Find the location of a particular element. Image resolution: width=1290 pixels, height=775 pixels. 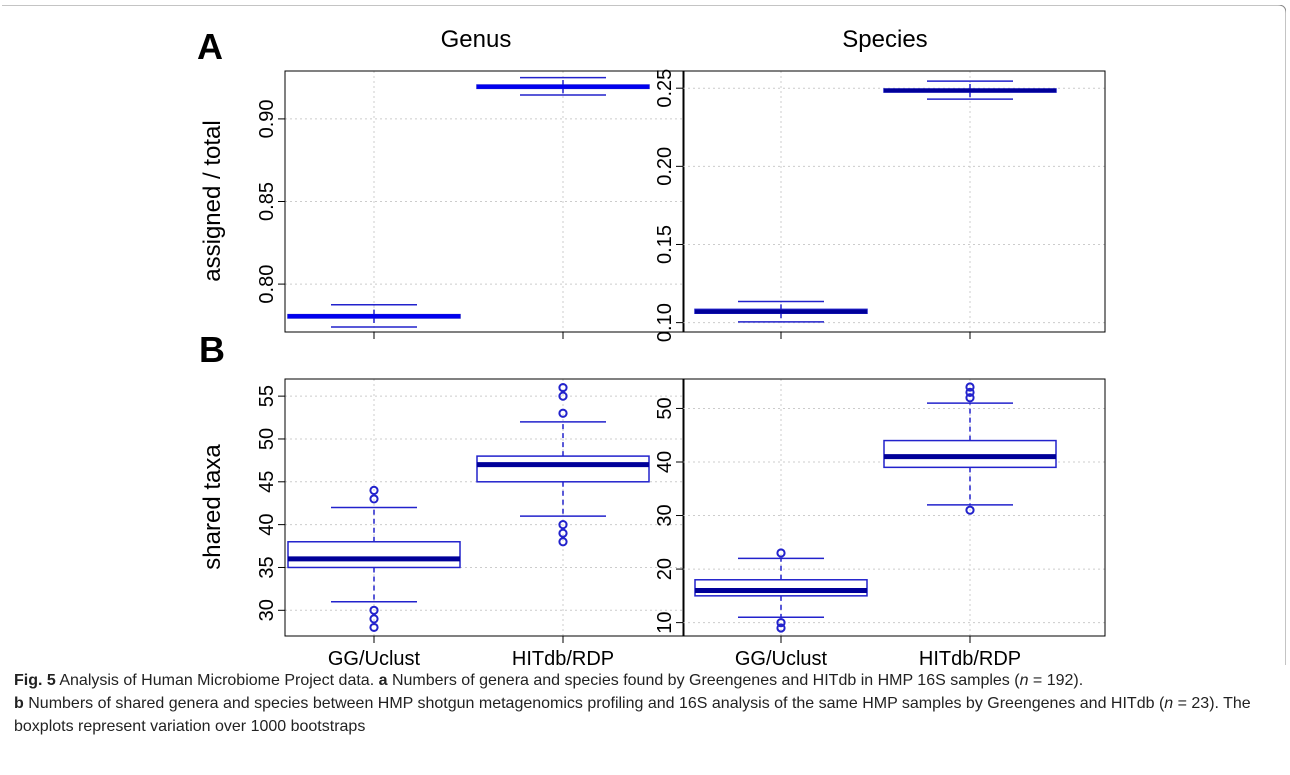

panel-label-b: B is located at coordinates (212, 349).